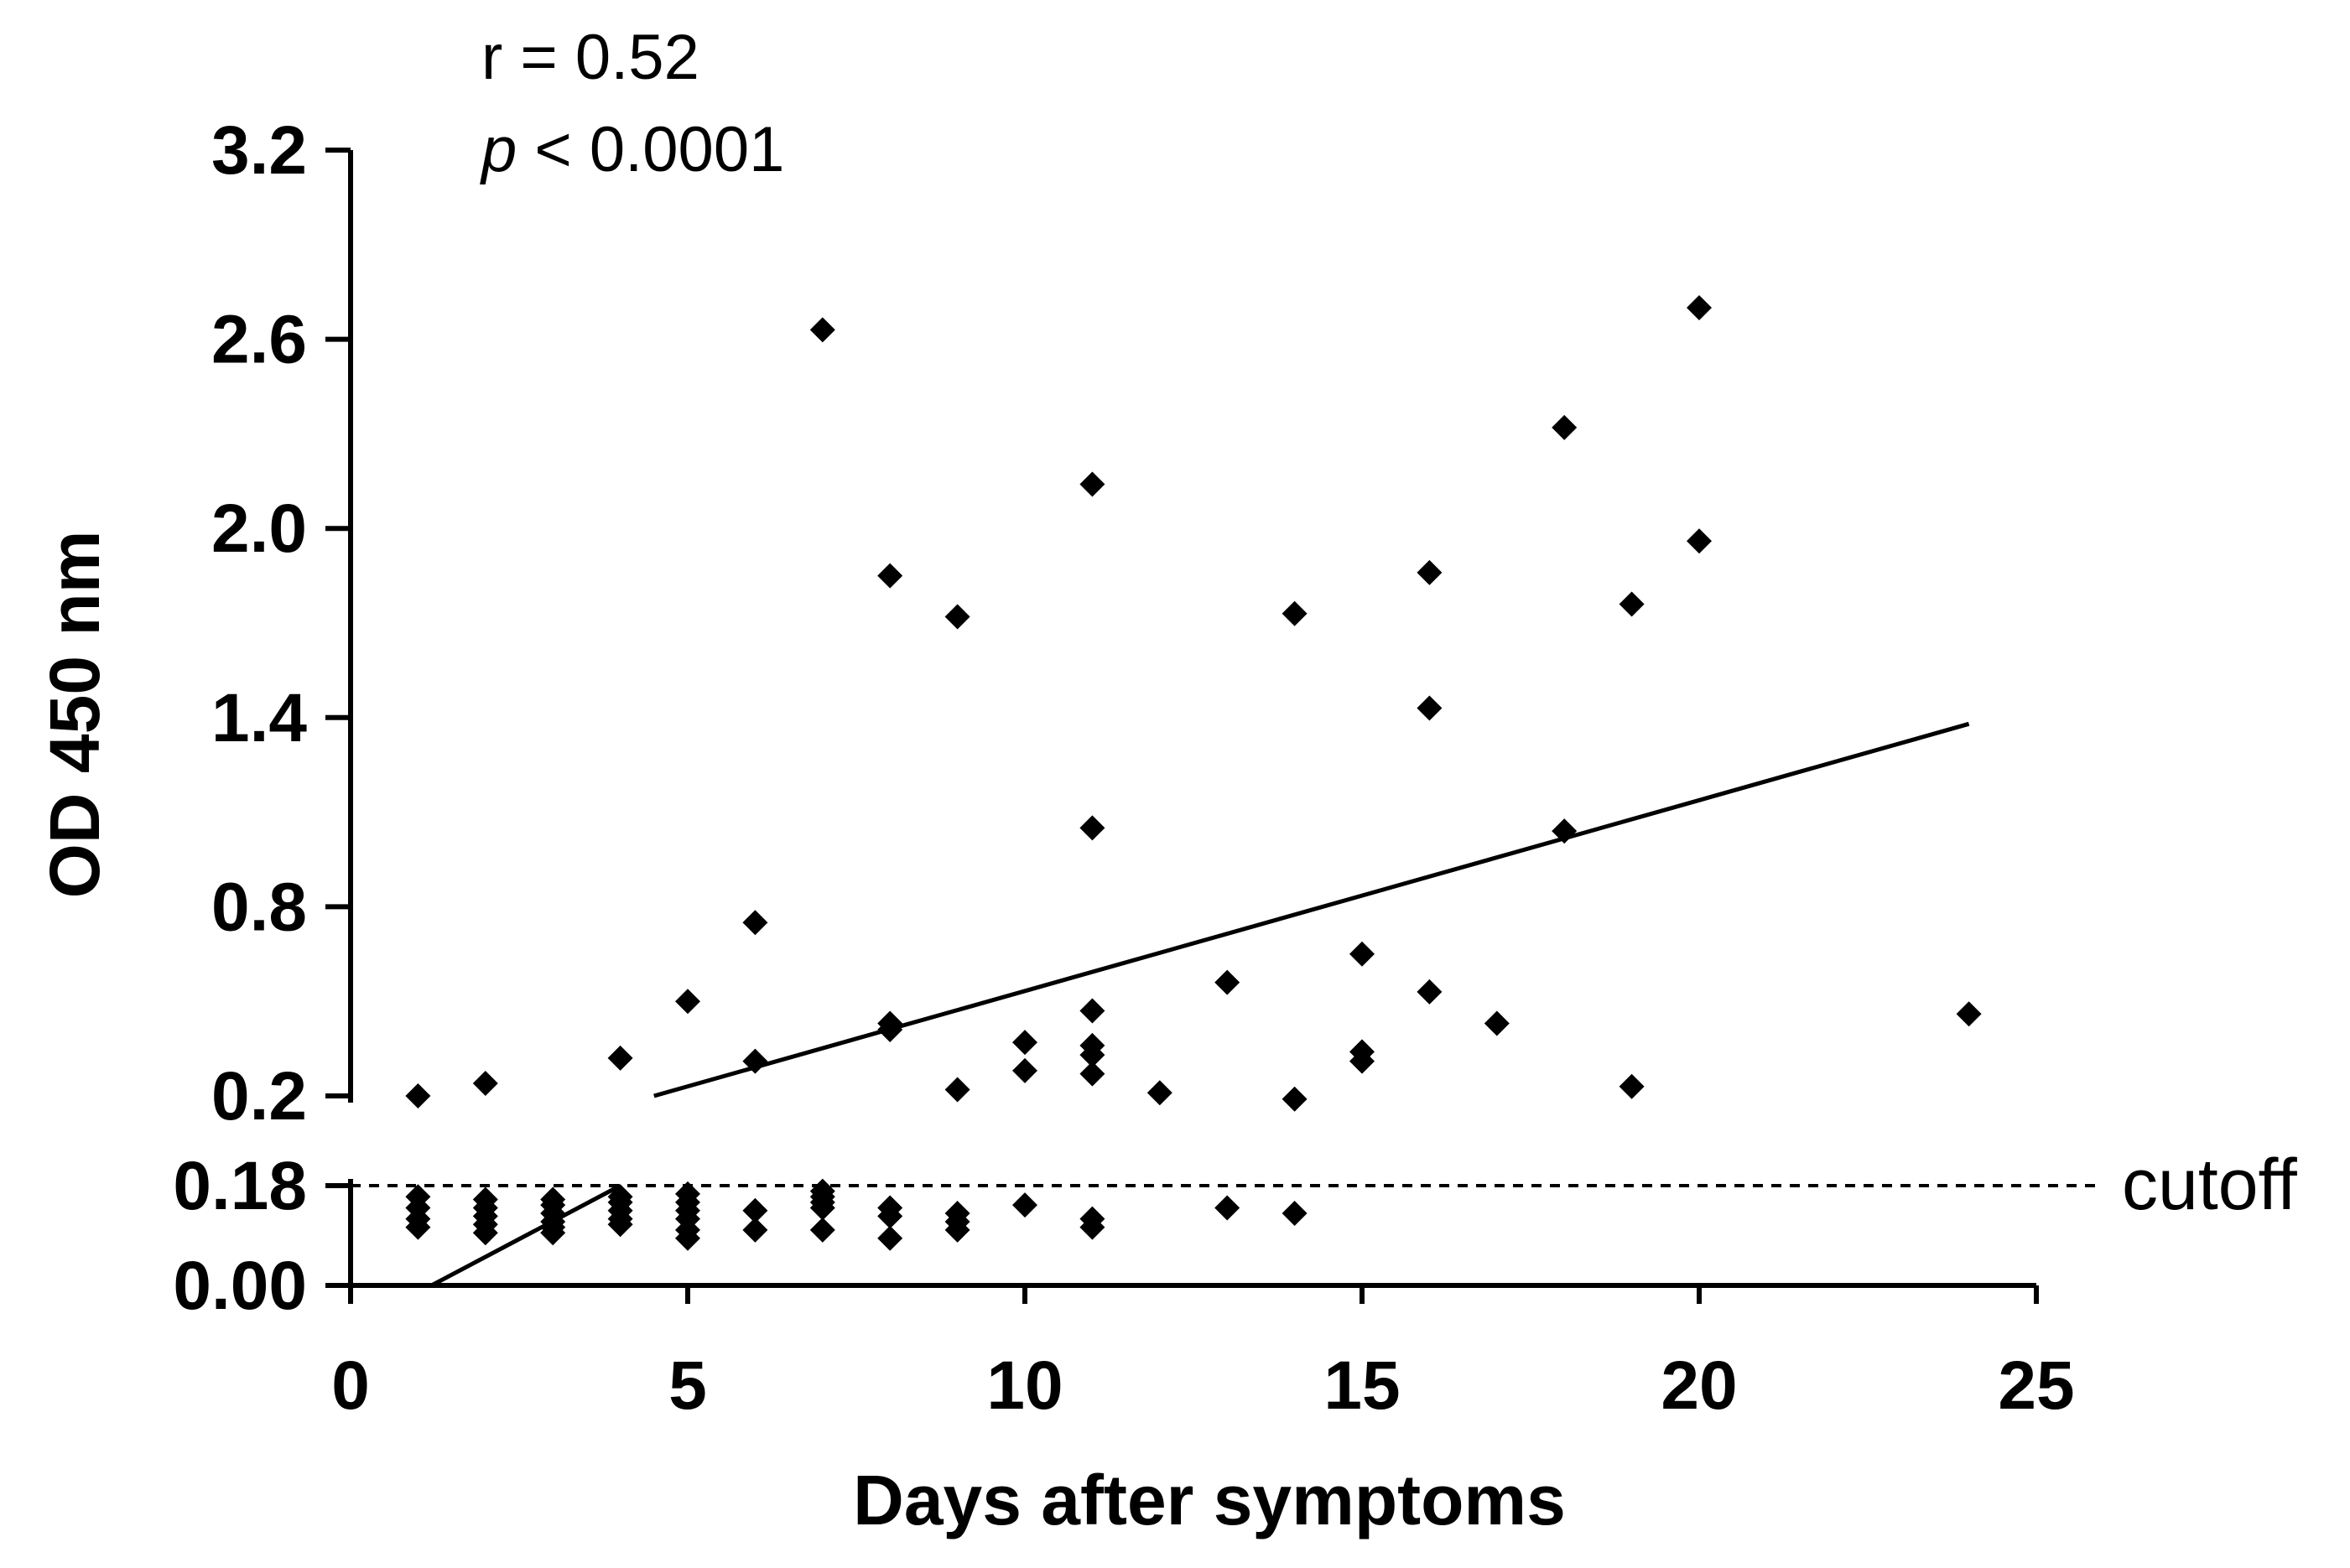  I want to click on x-tick-label: 10, so click(1024, 1385).